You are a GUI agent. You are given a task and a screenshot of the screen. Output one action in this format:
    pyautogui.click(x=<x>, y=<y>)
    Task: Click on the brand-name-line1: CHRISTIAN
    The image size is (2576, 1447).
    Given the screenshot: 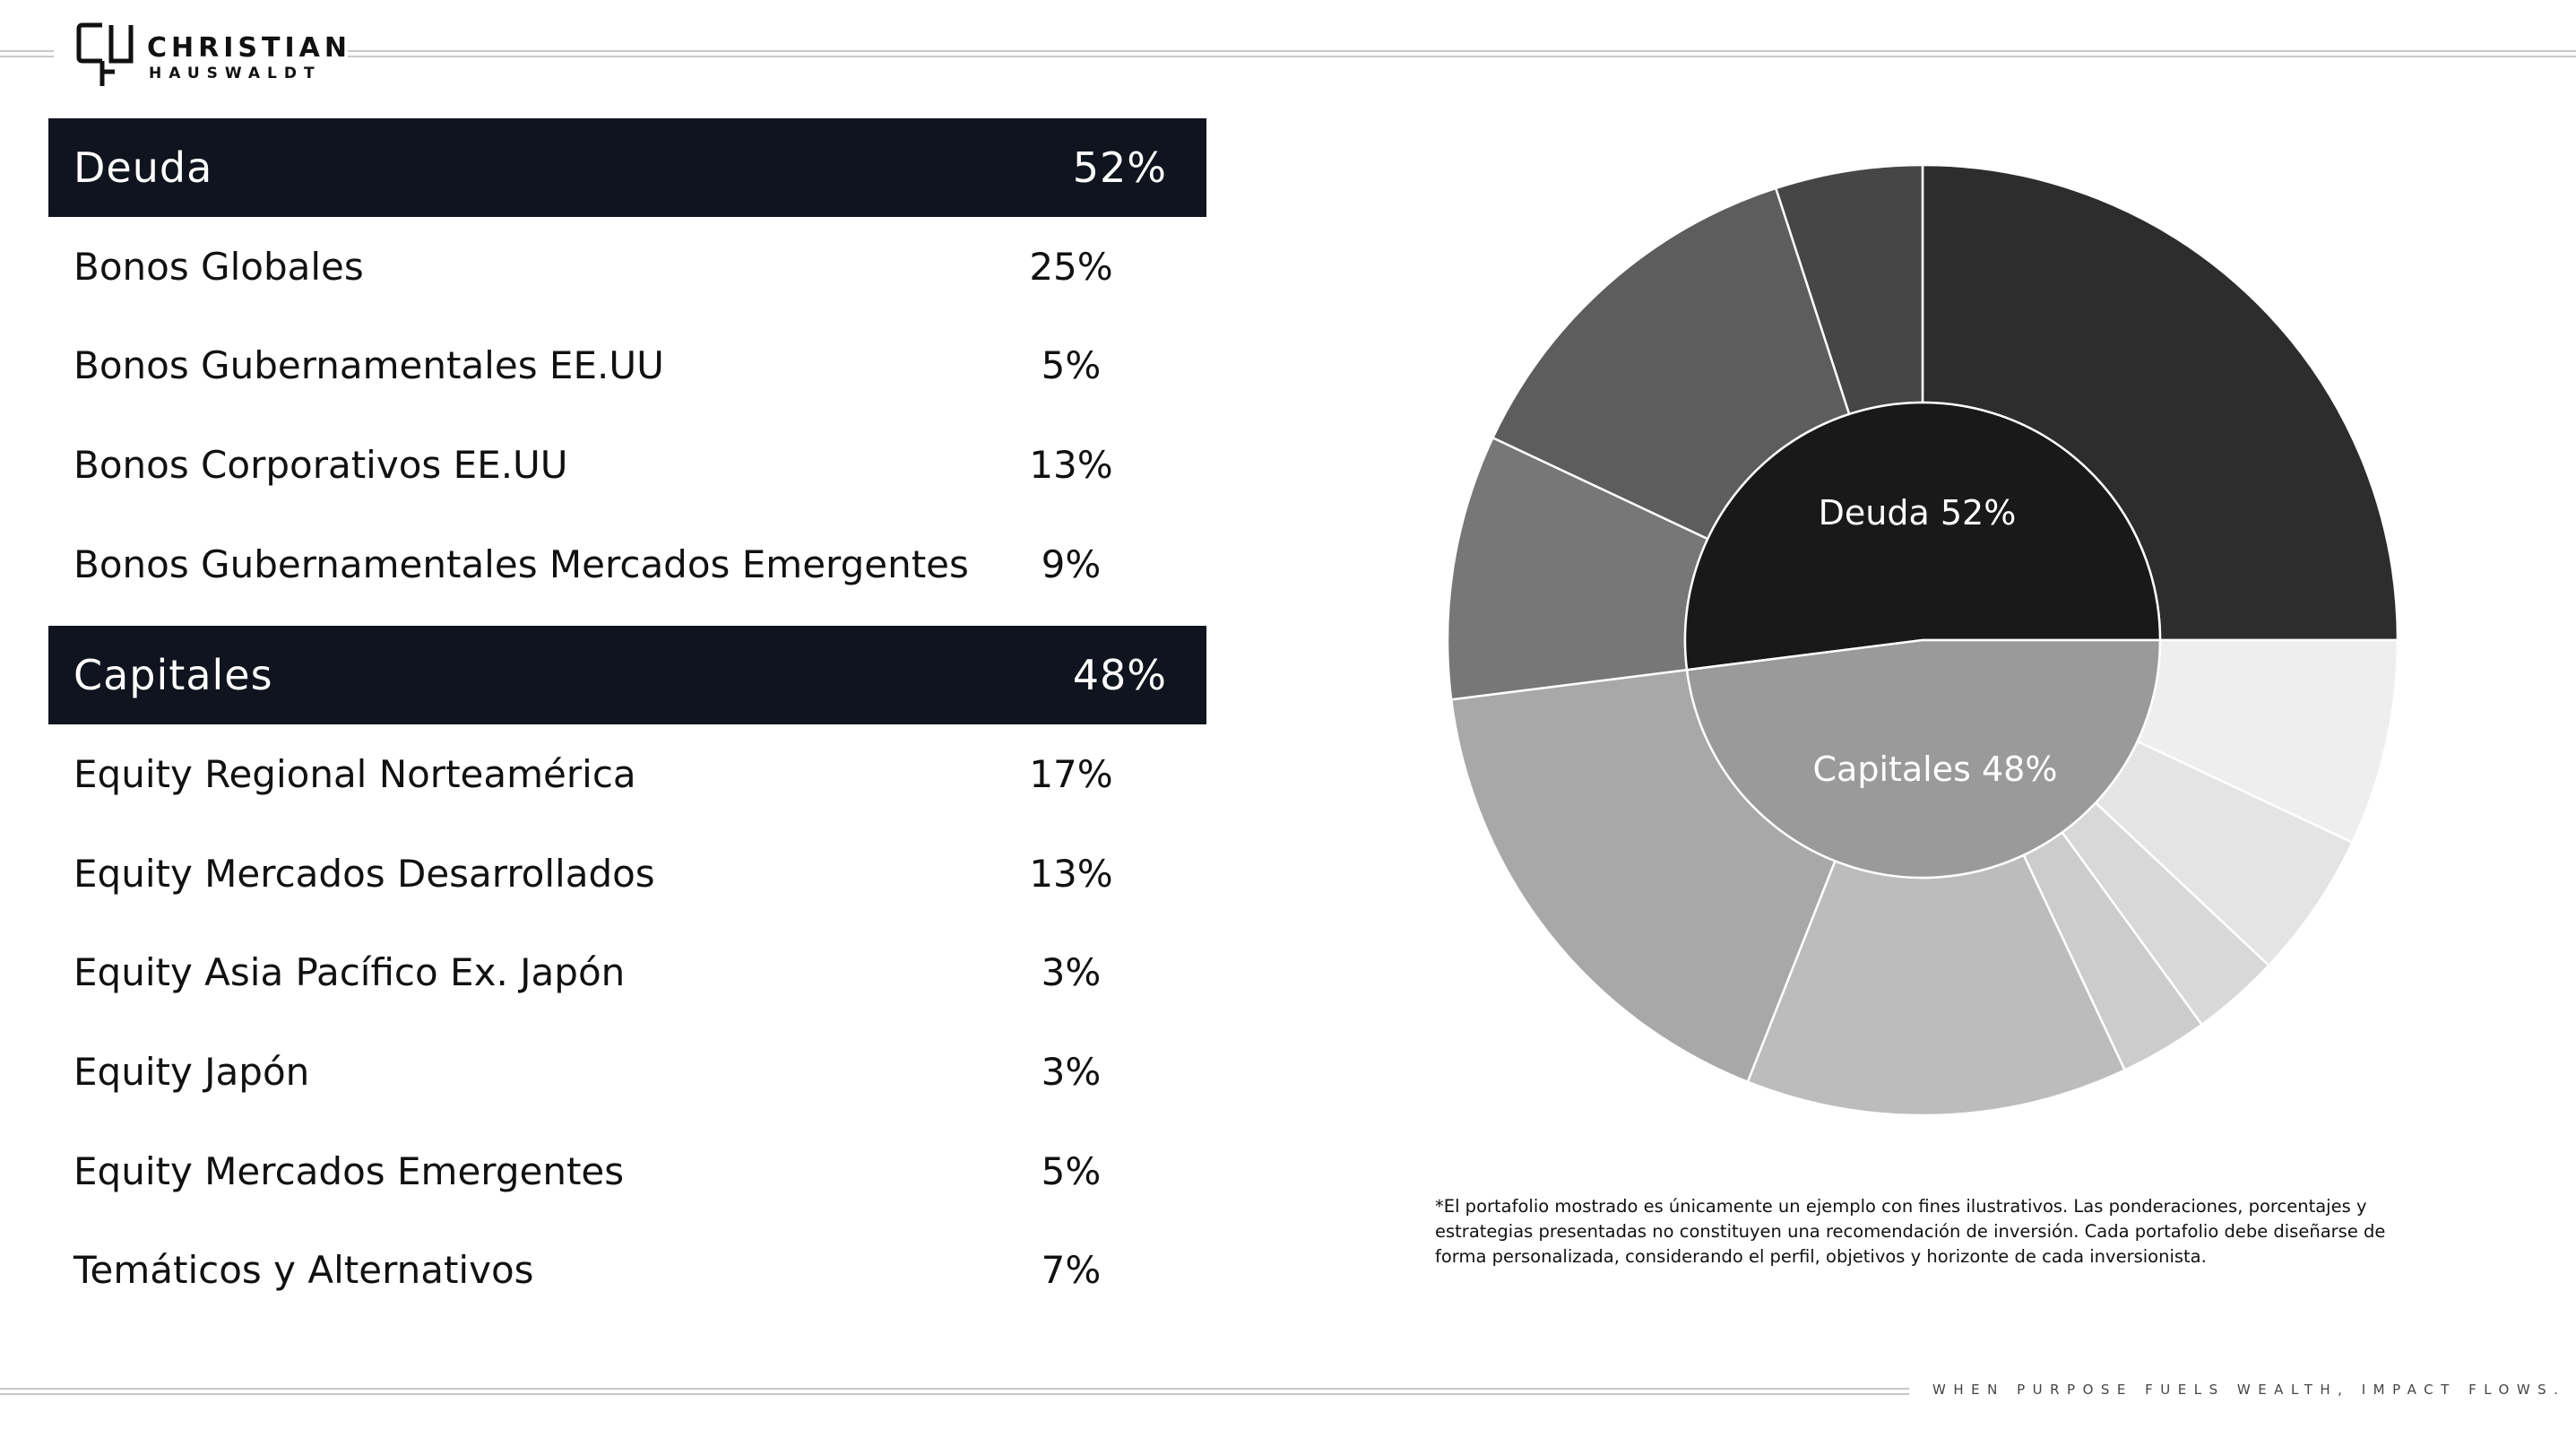 What is the action you would take?
    pyautogui.click(x=249, y=48)
    